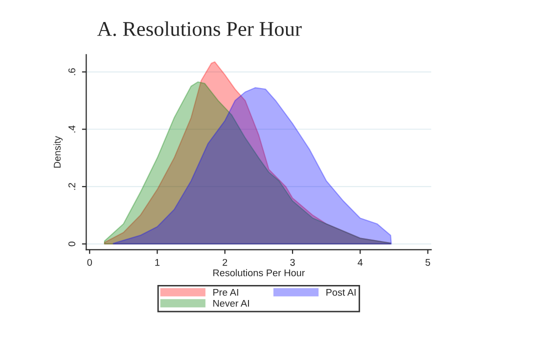 This screenshot has height=342, width=539. What do you see at coordinates (72, 244) in the screenshot?
I see `y-tick-label: 0` at bounding box center [72, 244].